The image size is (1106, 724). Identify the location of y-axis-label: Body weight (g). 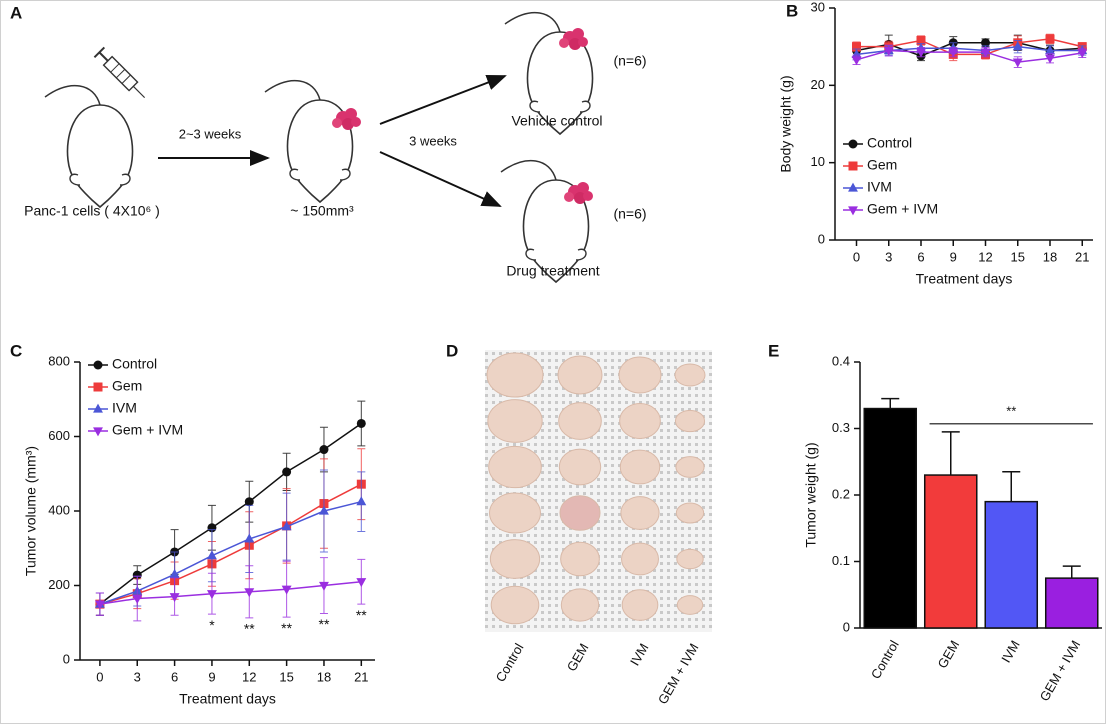
(786, 123).